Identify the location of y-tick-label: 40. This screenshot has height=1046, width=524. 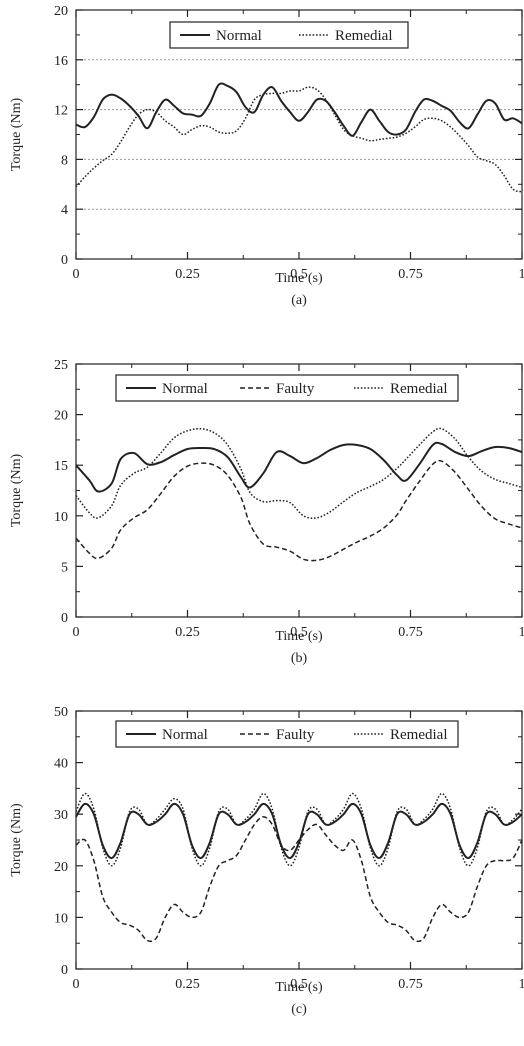
(61, 764).